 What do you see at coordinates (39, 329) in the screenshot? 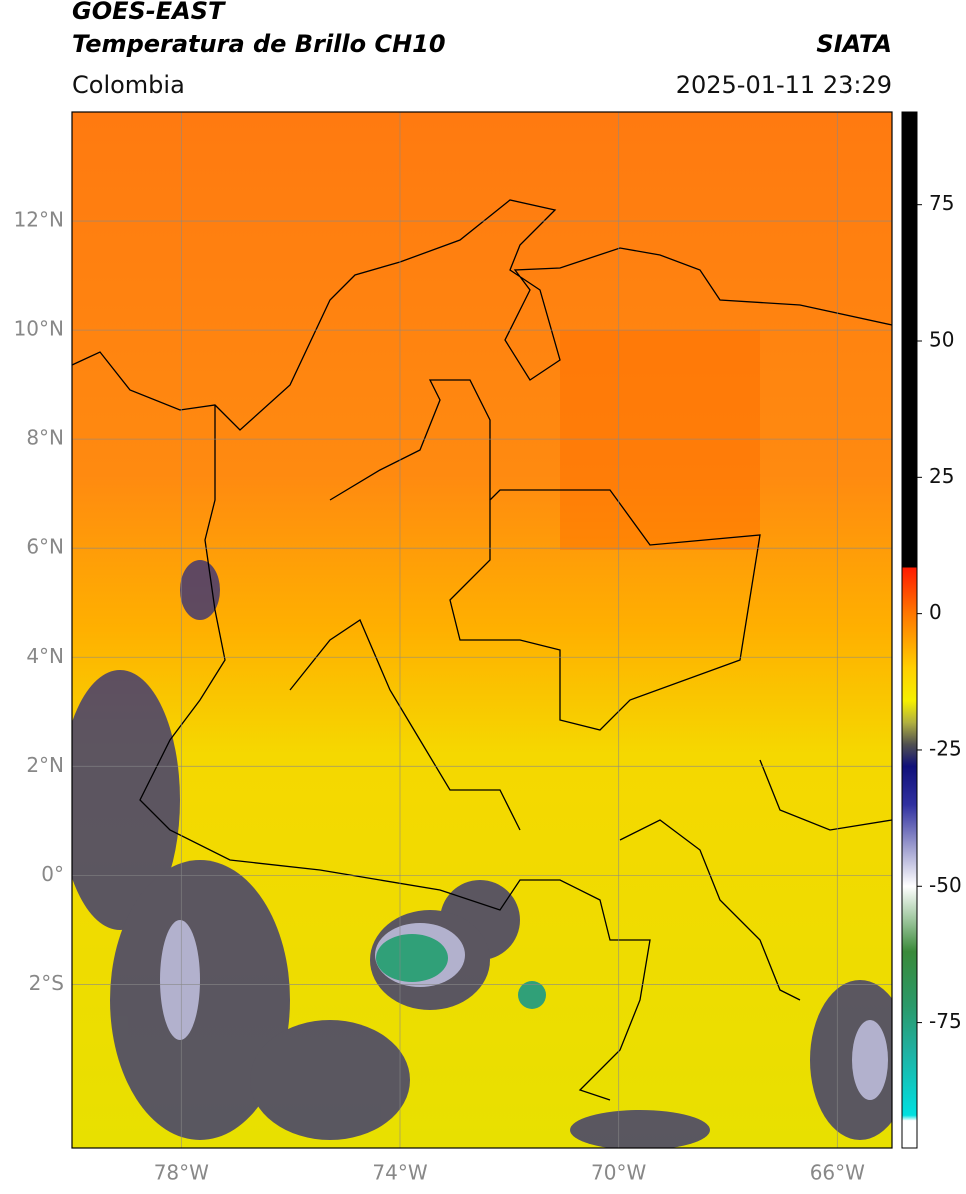
I see `y-tick-label: 10°N` at bounding box center [39, 329].